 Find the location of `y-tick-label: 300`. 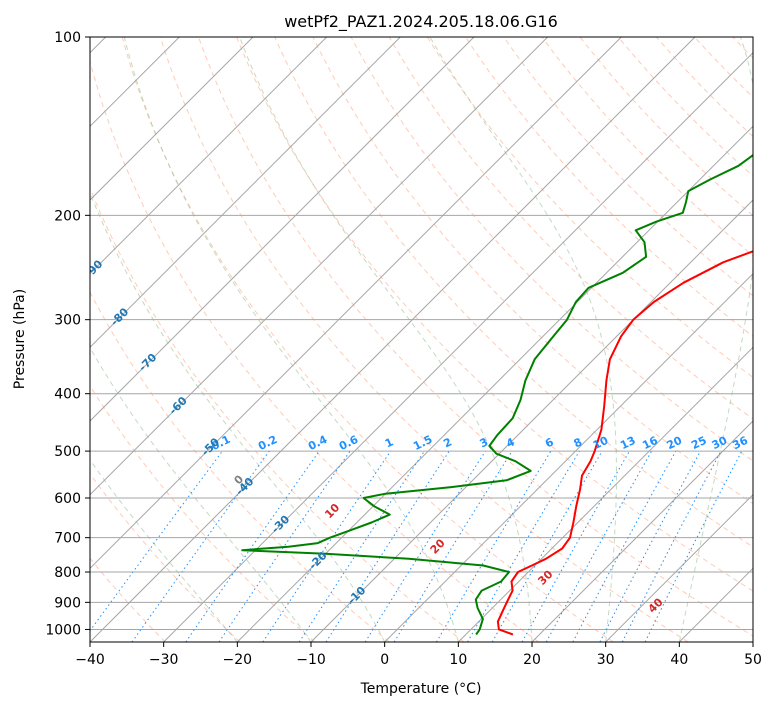

y-tick-label: 300 is located at coordinates (67, 321).